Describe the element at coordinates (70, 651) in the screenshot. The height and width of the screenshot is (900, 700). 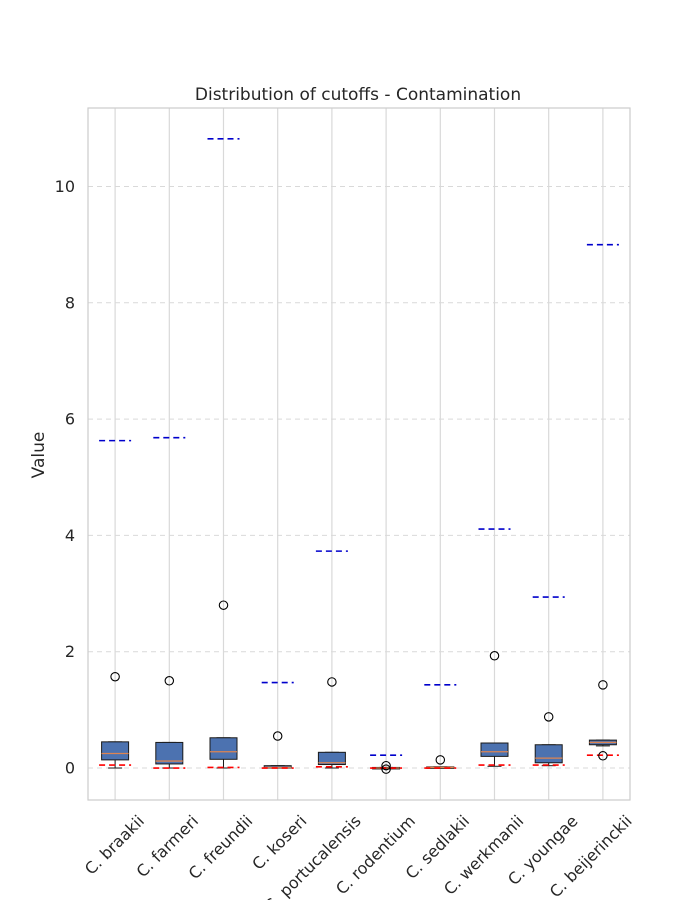
I see `y-tick-label: 2` at that location.